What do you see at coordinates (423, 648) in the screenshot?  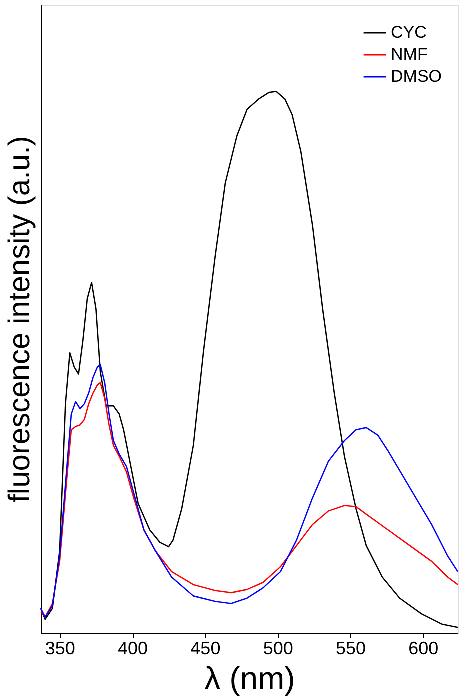 I see `x-tick-label: 600` at bounding box center [423, 648].